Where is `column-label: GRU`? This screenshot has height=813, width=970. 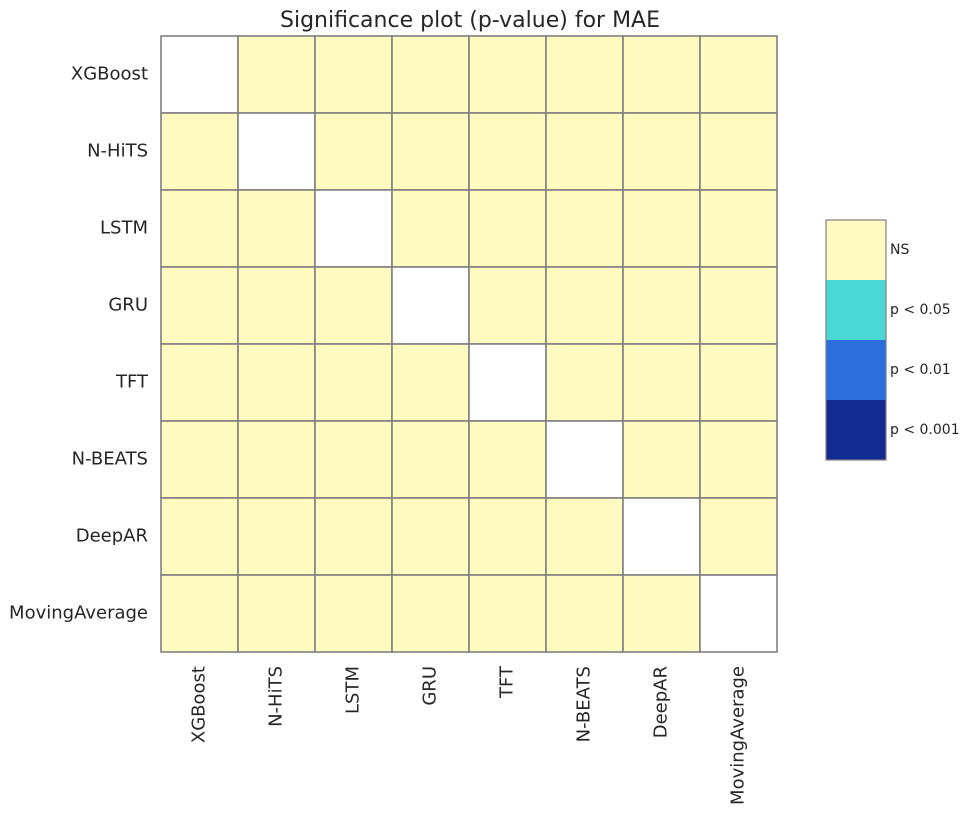
column-label: GRU is located at coordinates (430, 686).